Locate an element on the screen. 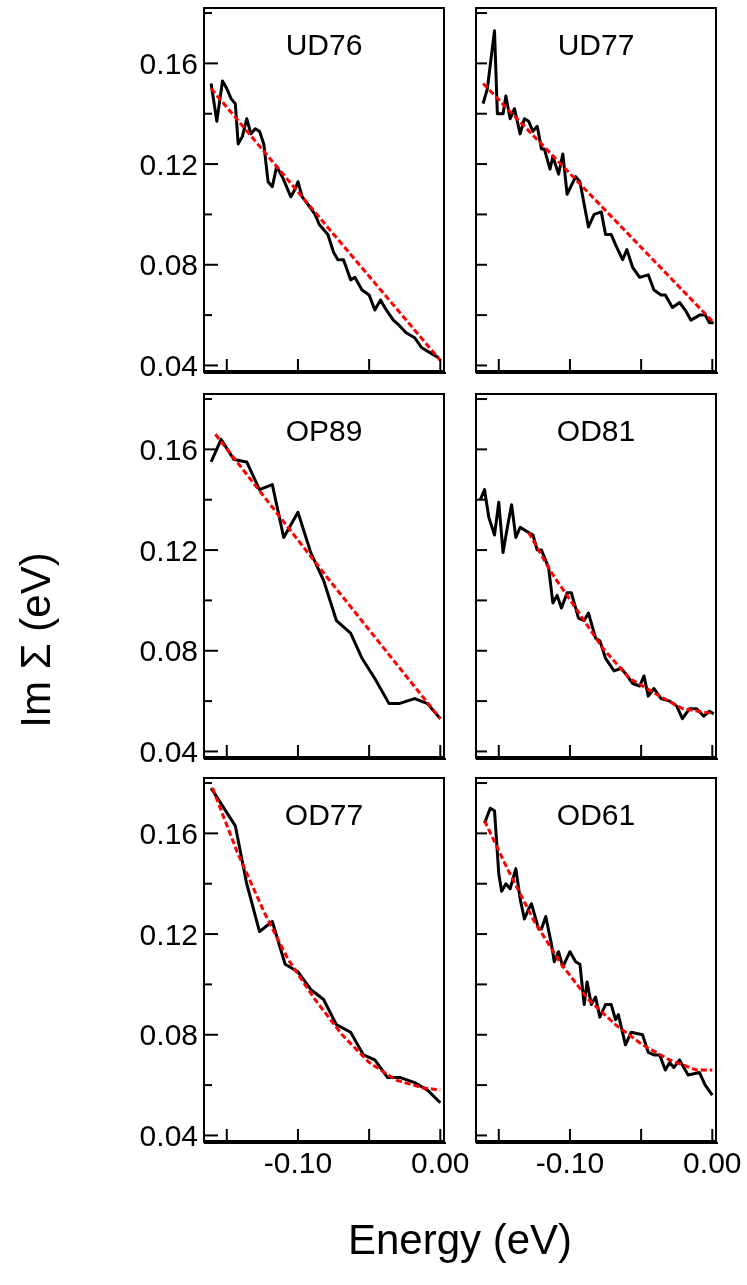 This screenshot has width=747, height=1285. text: UD77 is located at coordinates (596, 45).